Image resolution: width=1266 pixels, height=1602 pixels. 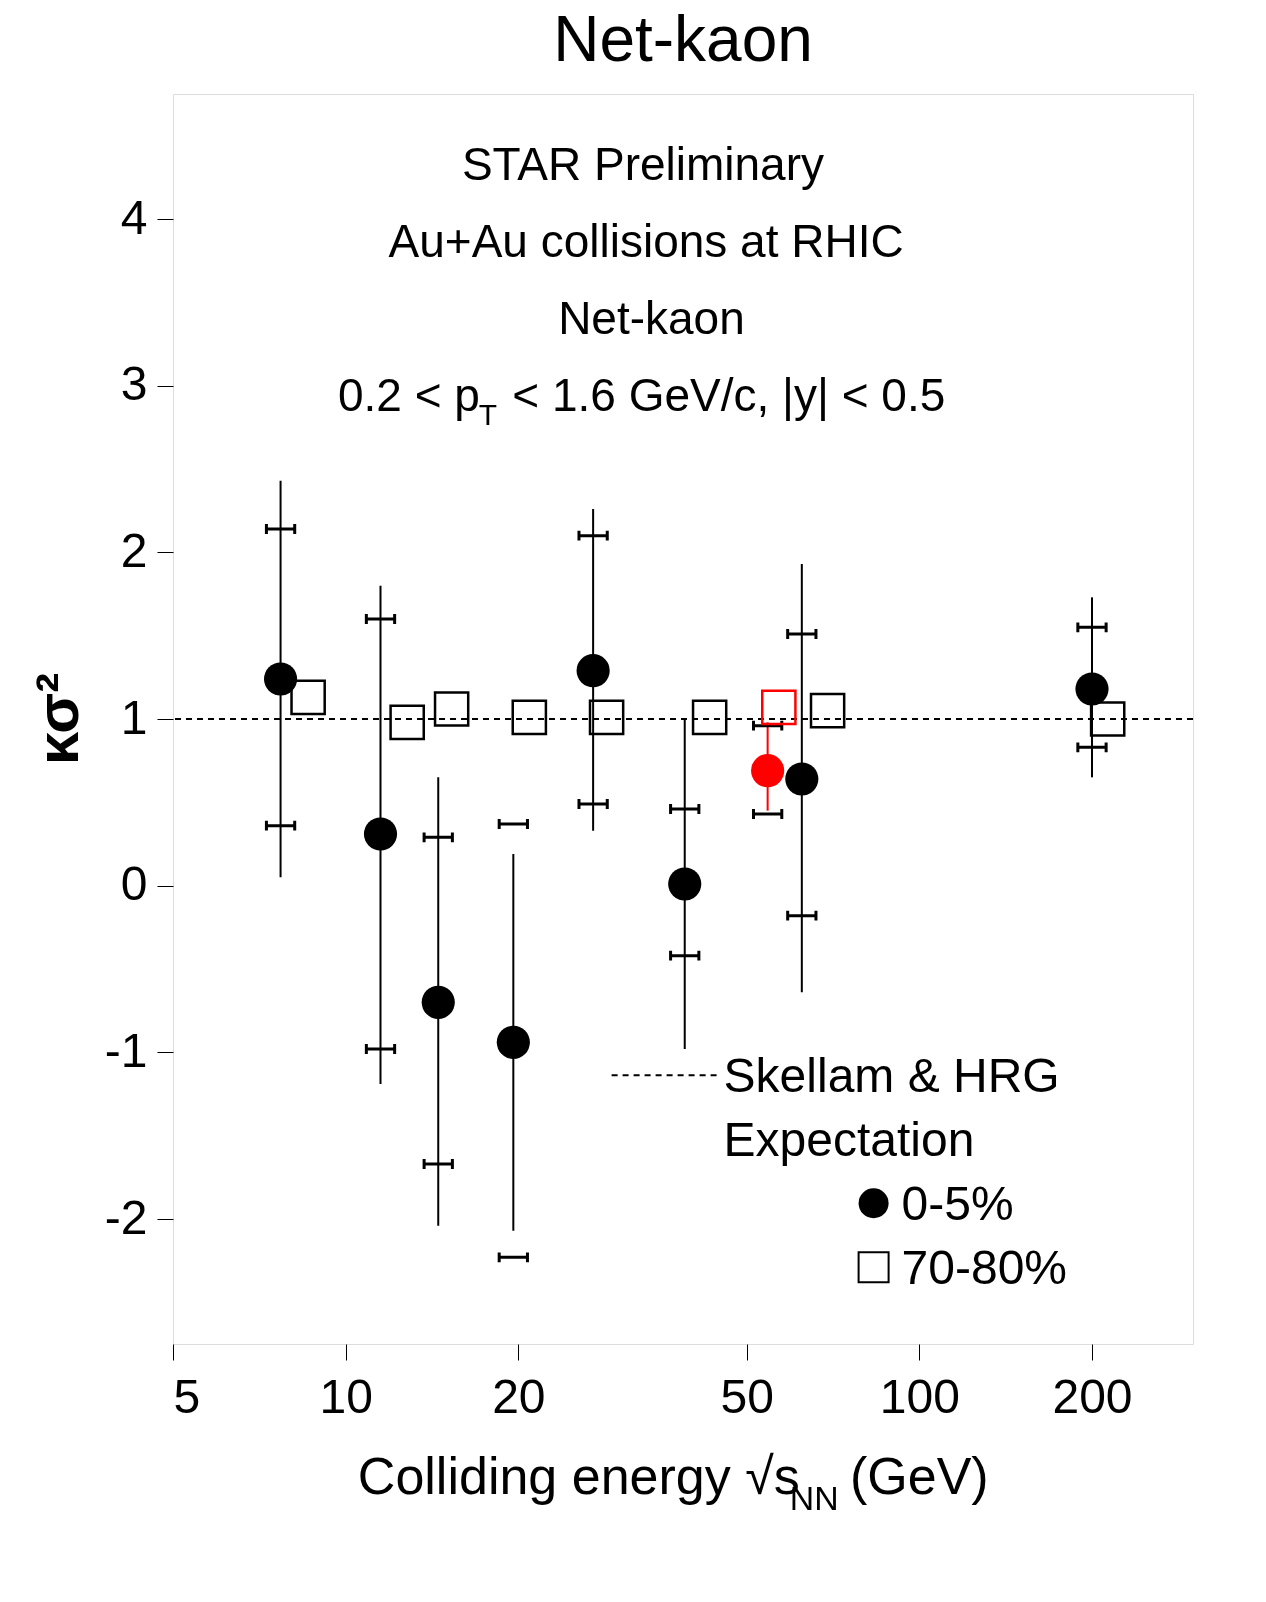 What do you see at coordinates (984, 1268) in the screenshot?
I see `legend-label: 70-80%` at bounding box center [984, 1268].